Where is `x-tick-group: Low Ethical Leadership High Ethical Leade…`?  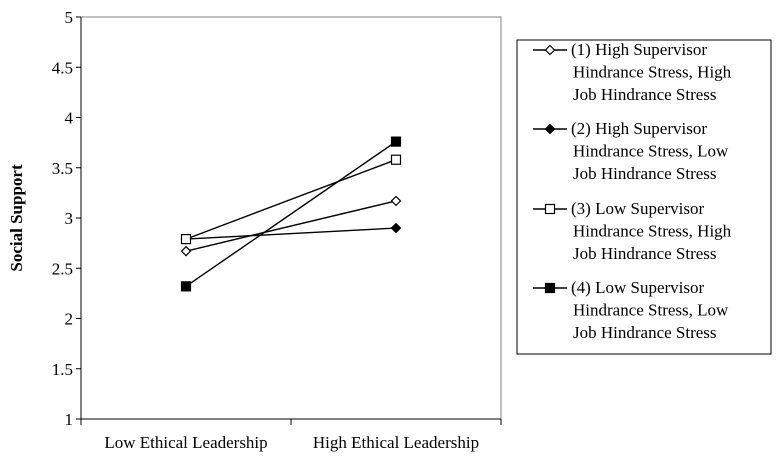 x-tick-group: Low Ethical Leadership High Ethical Leade… is located at coordinates (291, 435).